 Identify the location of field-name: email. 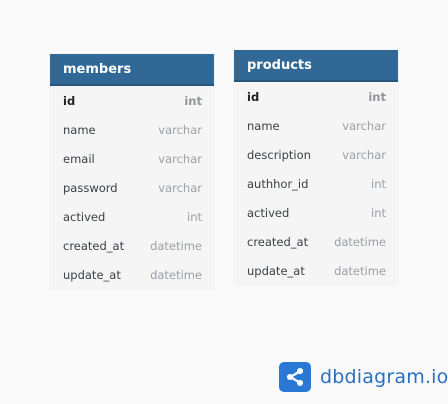
(79, 158).